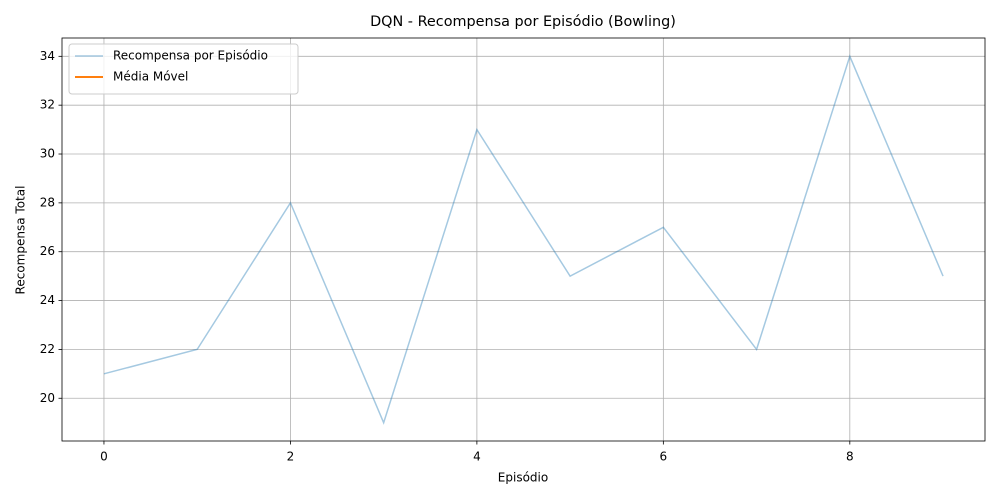  I want to click on y-tick-label: 28, so click(47, 202).